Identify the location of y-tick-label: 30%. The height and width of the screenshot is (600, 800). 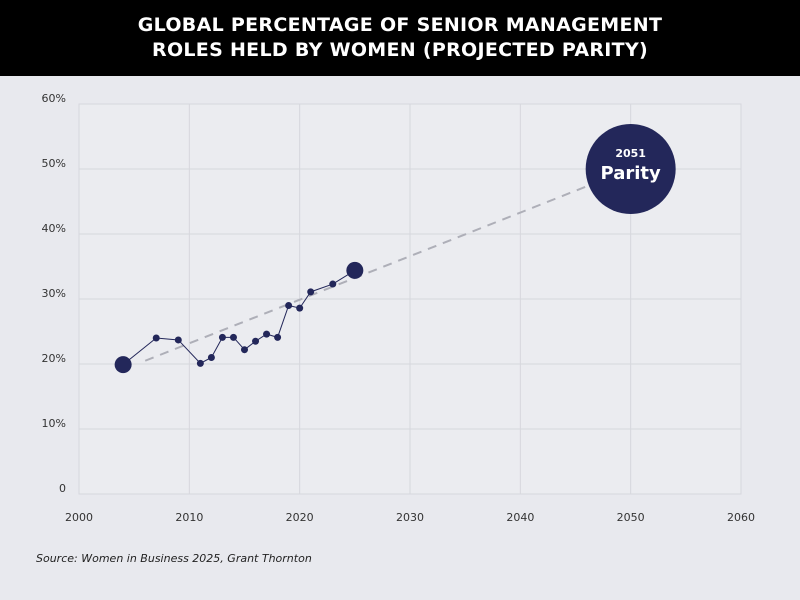
(54, 293).